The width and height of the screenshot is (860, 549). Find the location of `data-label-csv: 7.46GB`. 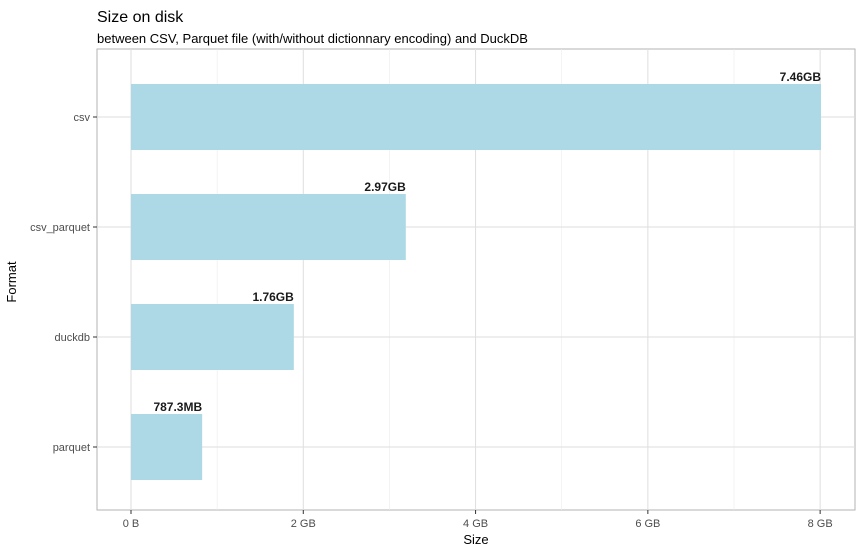

data-label-csv: 7.46GB is located at coordinates (801, 77).